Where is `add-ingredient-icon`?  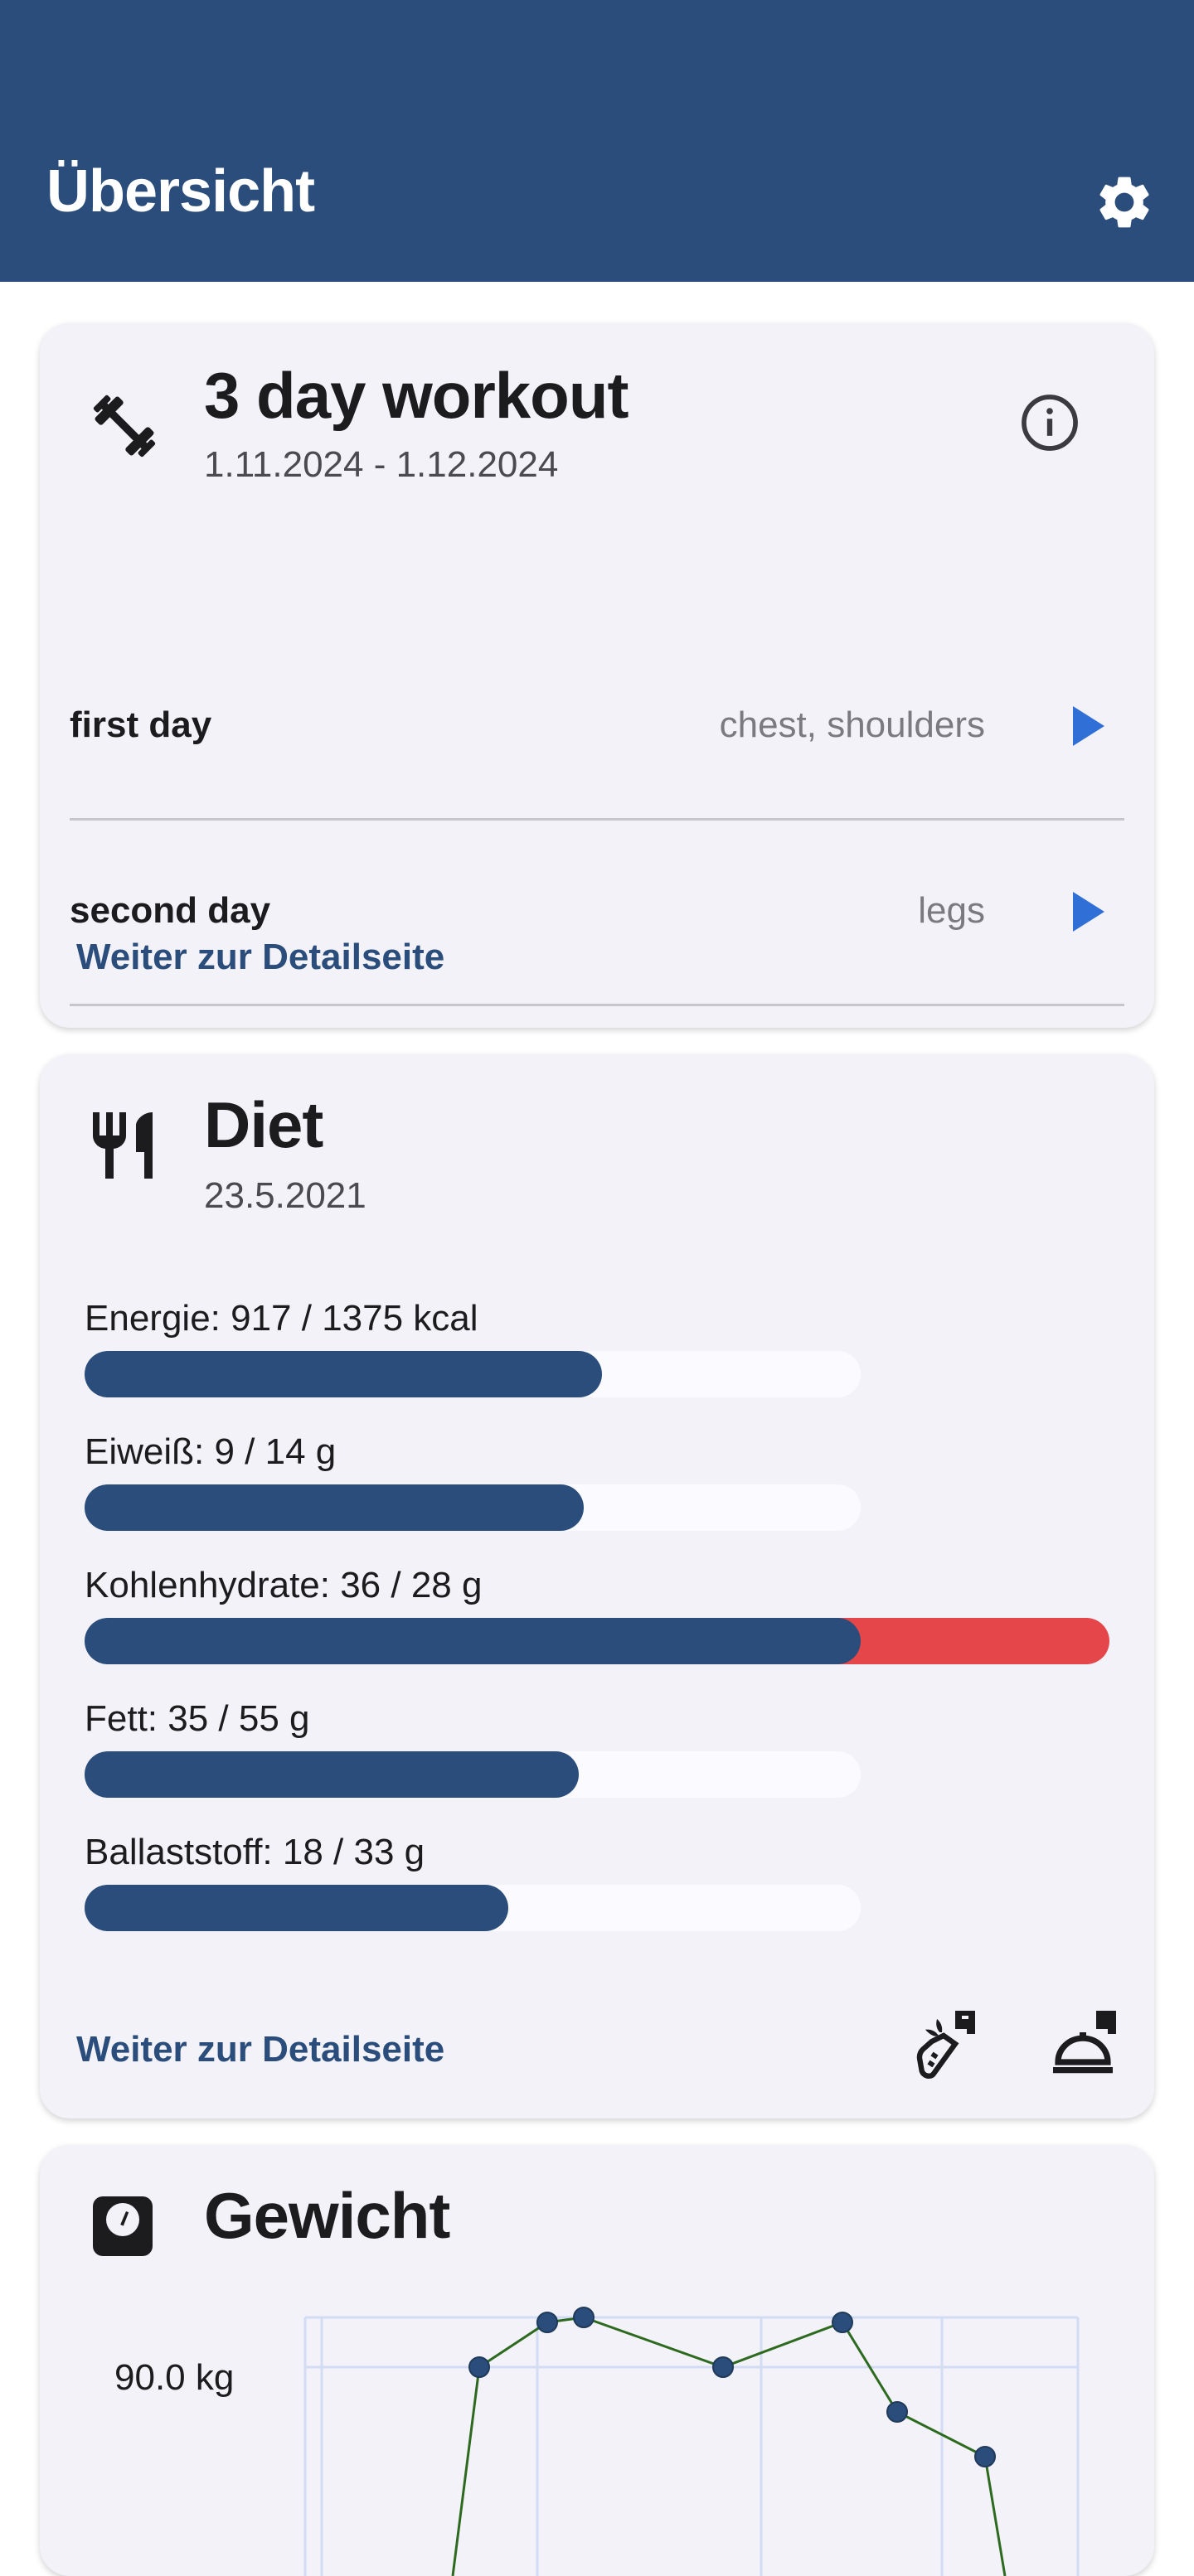 add-ingredient-icon is located at coordinates (942, 2044).